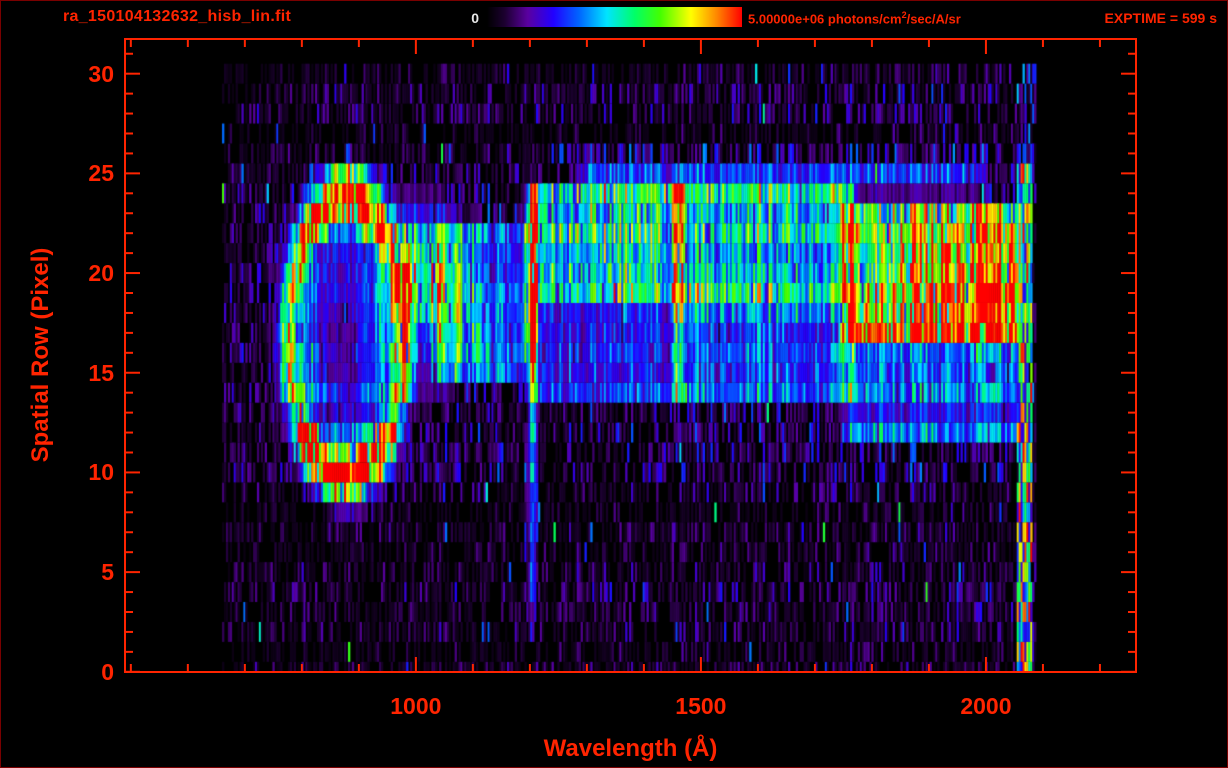 This screenshot has height=768, width=1228. I want to click on y-tick-label: 20, so click(101, 273).